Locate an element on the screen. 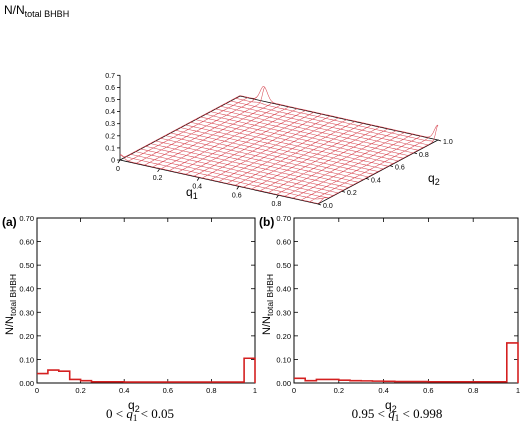 The image size is (520, 423). surface-z-ticks: 0 0.1 0.2 0.3 0.4 0.5 0.6 0.7 is located at coordinates (113, 119).